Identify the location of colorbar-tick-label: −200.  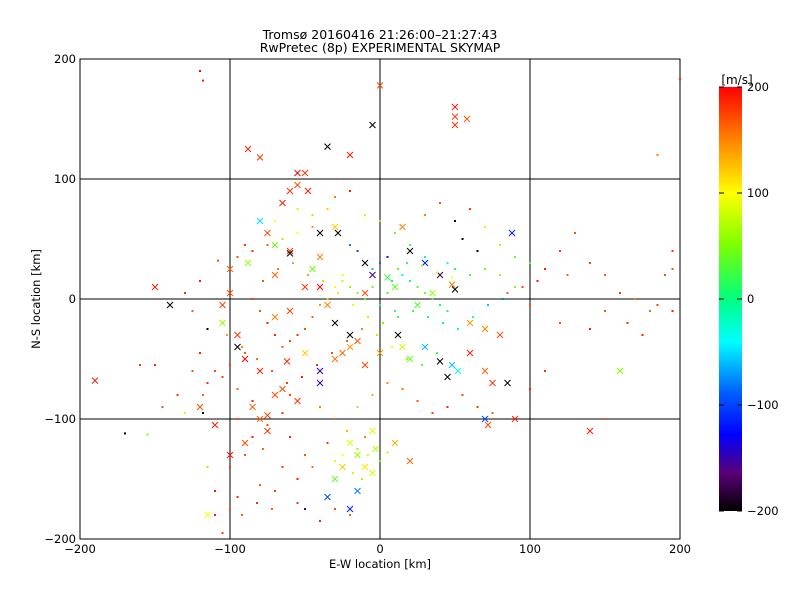
(763, 511).